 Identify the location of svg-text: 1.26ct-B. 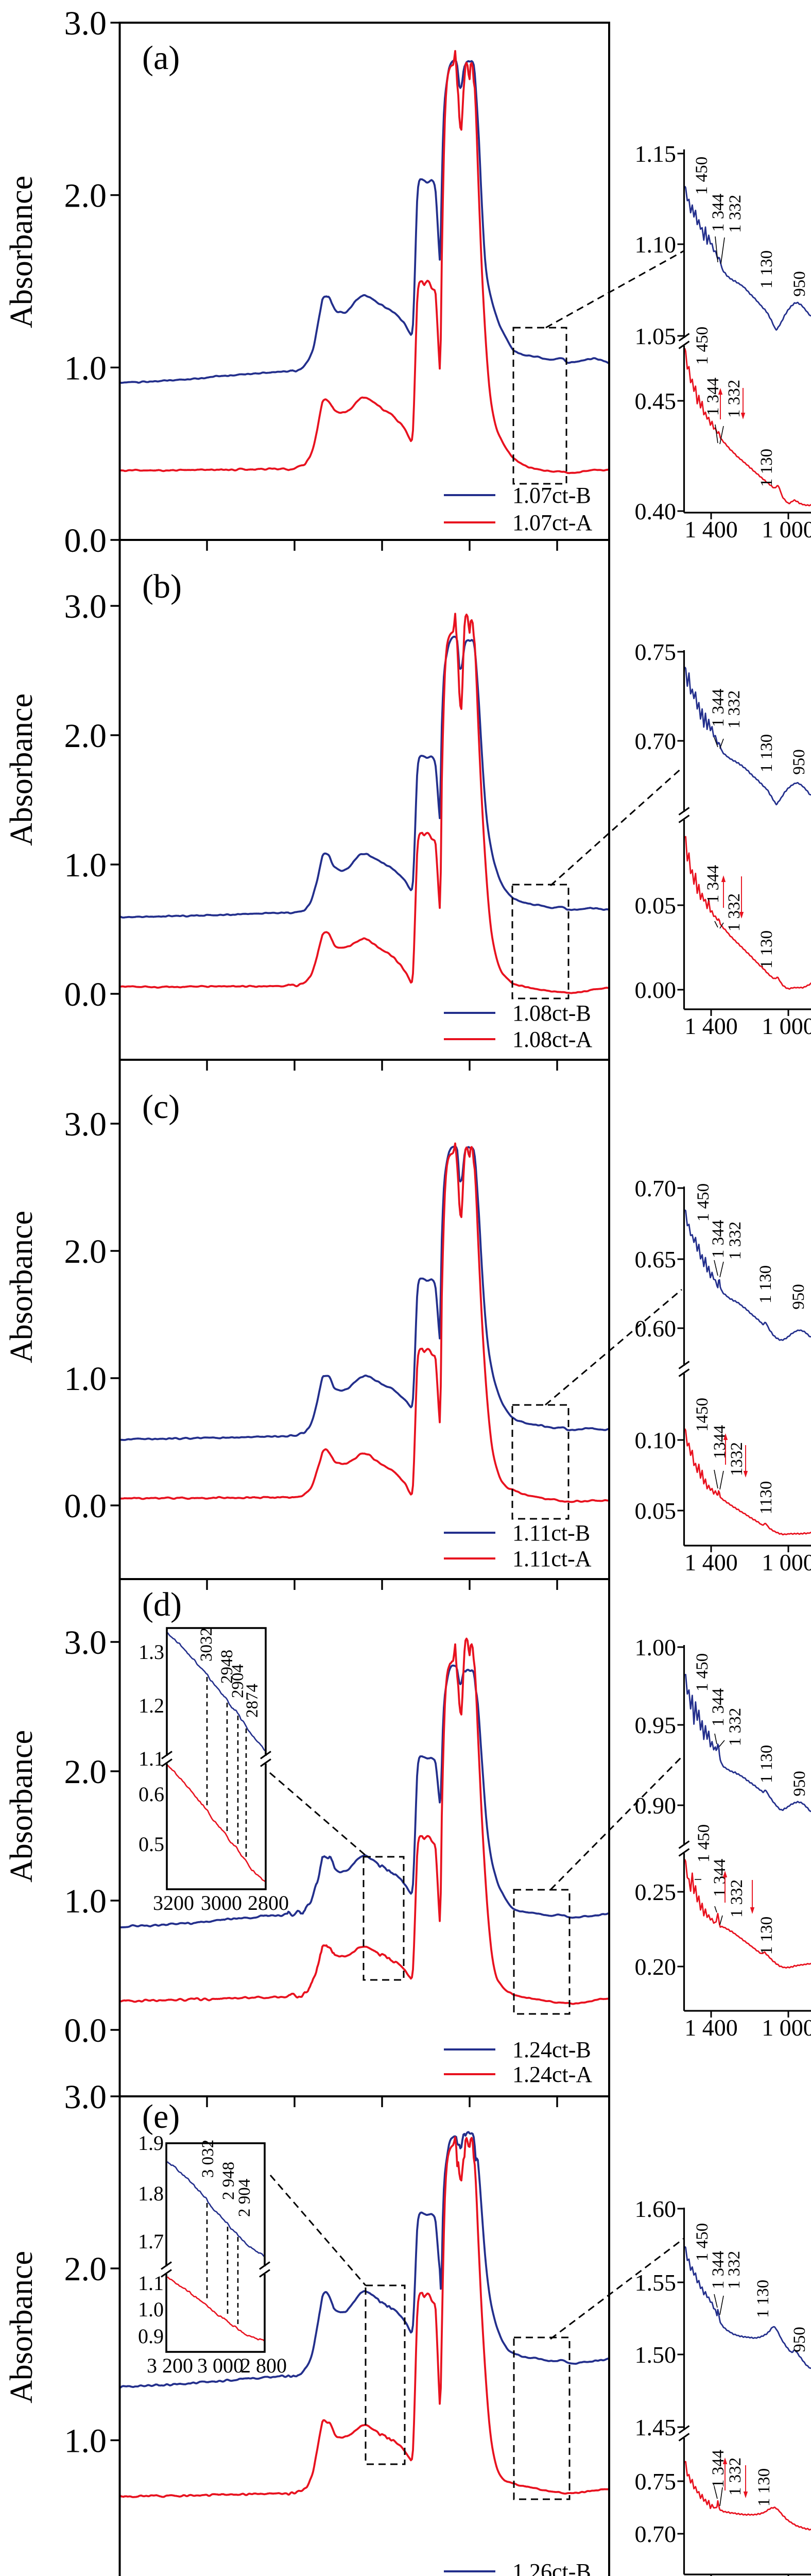
(551, 2567).